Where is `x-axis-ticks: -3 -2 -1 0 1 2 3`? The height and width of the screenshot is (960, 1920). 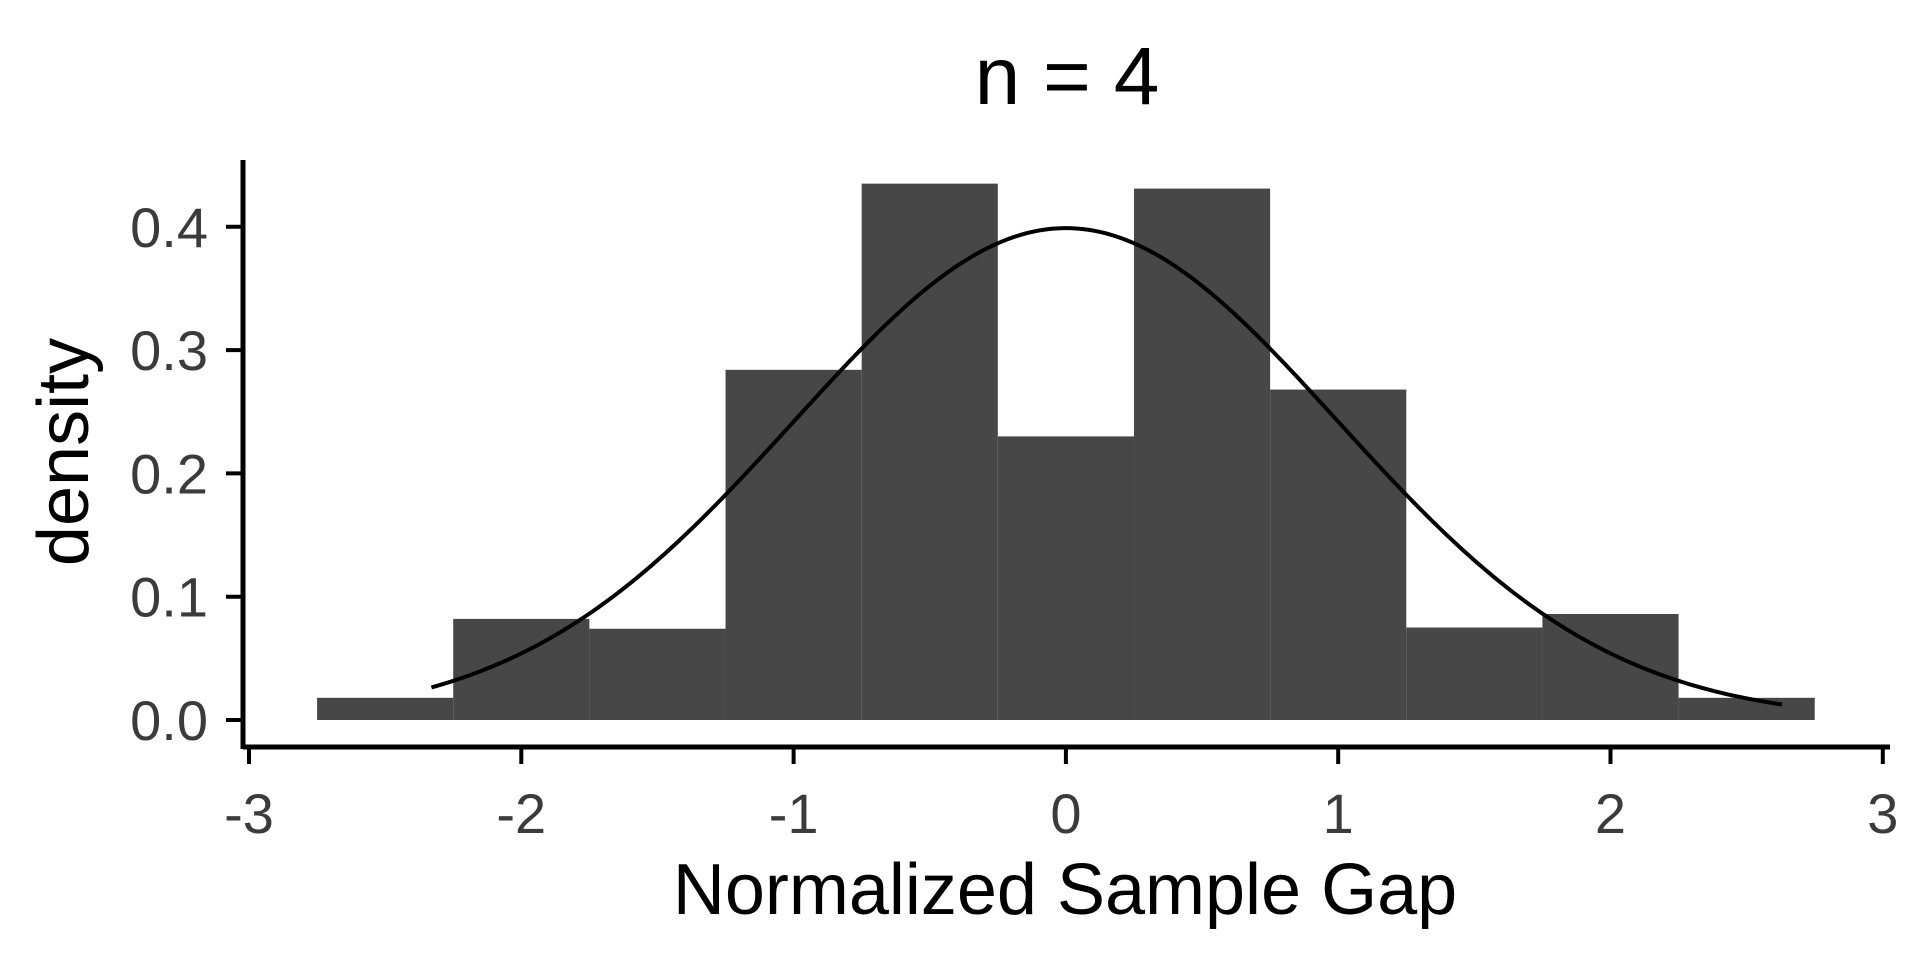
x-axis-ticks: -3 -2 -1 0 1 2 3 is located at coordinates (1061, 796).